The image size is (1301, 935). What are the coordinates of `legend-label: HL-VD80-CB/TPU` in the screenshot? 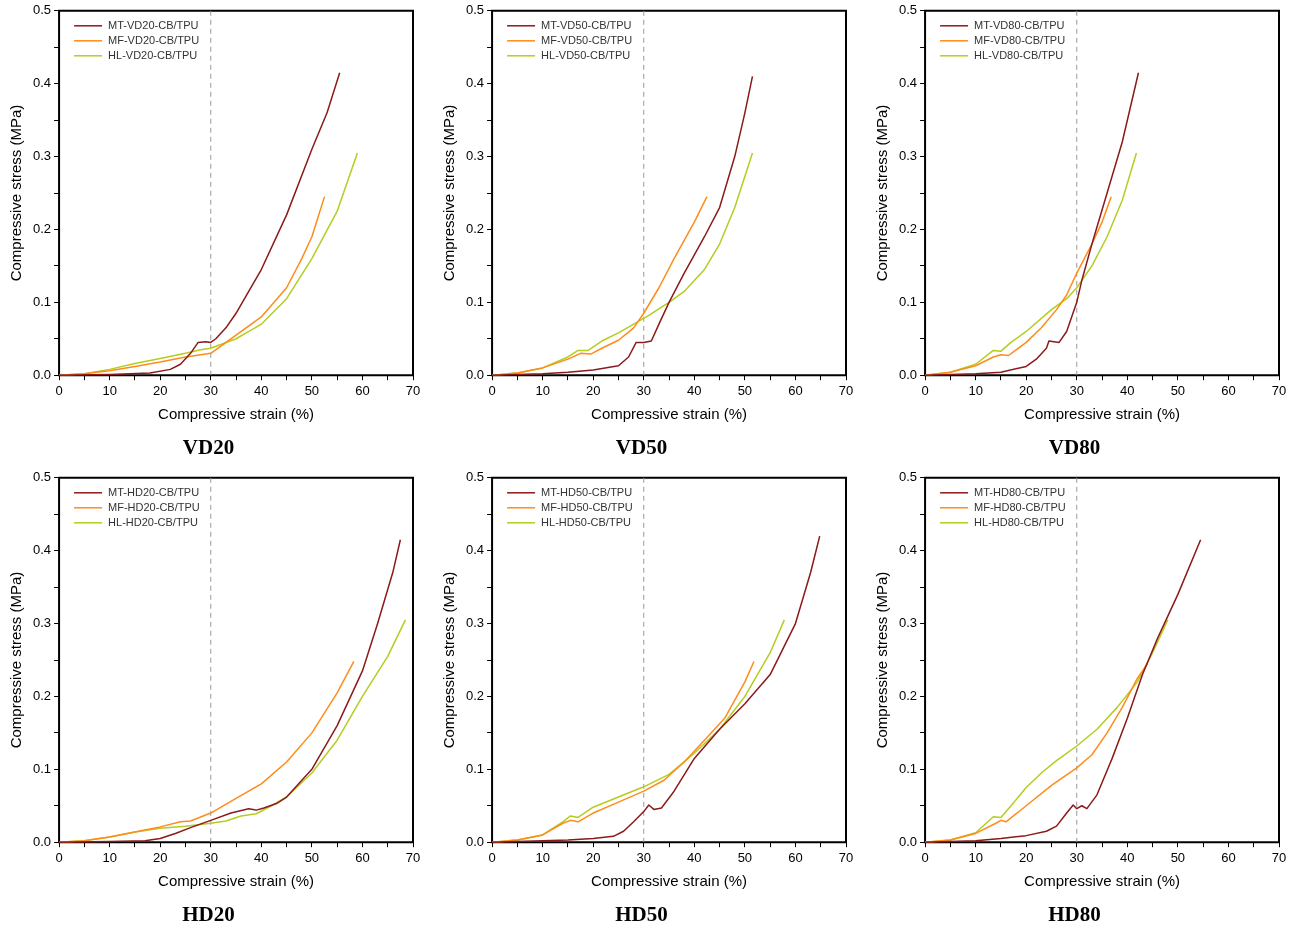 It's located at (1019, 54).